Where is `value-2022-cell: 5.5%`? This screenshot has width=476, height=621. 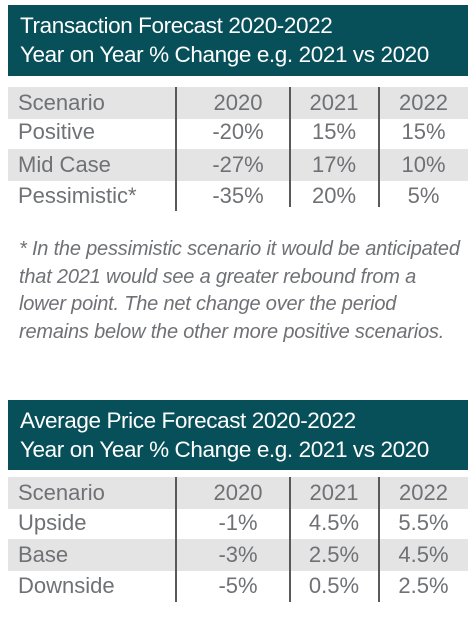
value-2022-cell: 5.5% is located at coordinates (423, 522).